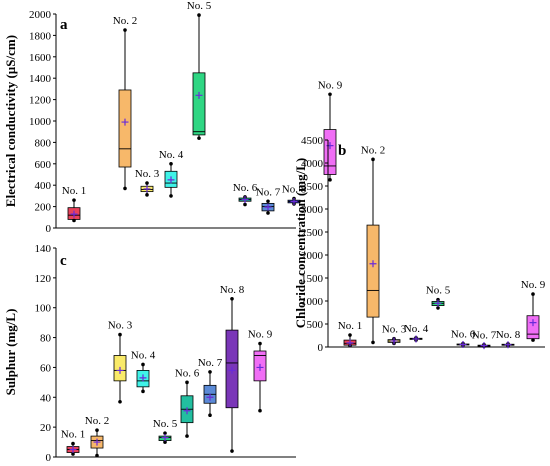 This screenshot has height=466, width=550. I want to click on y-tick-label: 0, so click(49, 229).